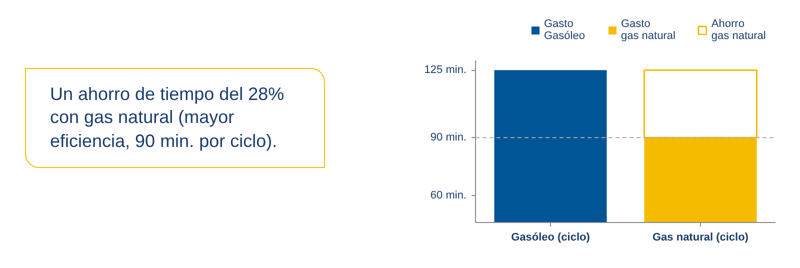 Image resolution: width=800 pixels, height=268 pixels. Describe the element at coordinates (448, 138) in the screenshot. I see `y-tick-label: 90 min.` at that location.